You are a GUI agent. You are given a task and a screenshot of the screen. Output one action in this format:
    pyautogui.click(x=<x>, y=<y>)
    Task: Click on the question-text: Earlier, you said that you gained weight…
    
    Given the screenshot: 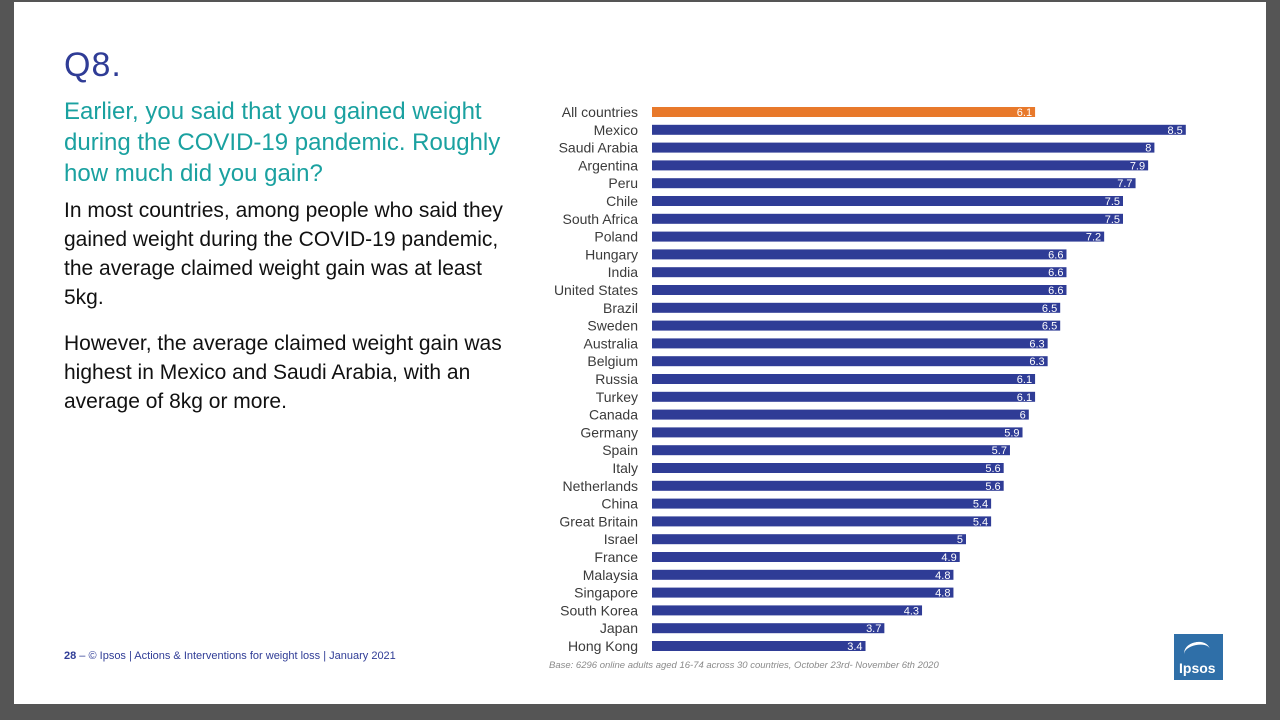 What is the action you would take?
    pyautogui.click(x=282, y=142)
    